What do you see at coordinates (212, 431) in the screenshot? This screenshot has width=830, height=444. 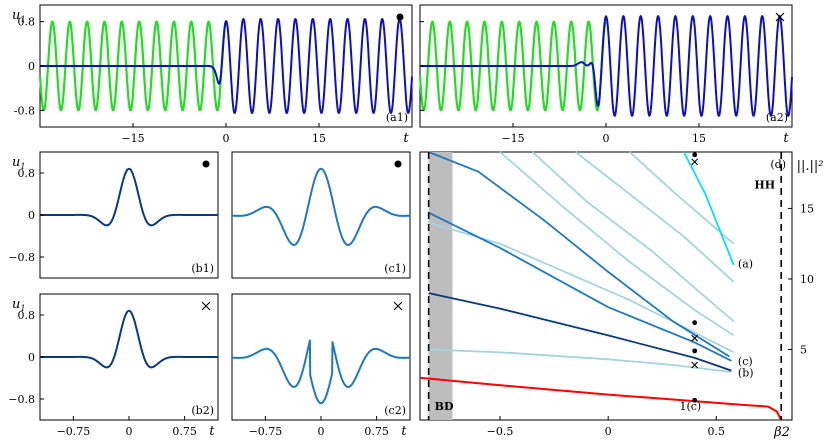 I see `b2-xlabel: t` at bounding box center [212, 431].